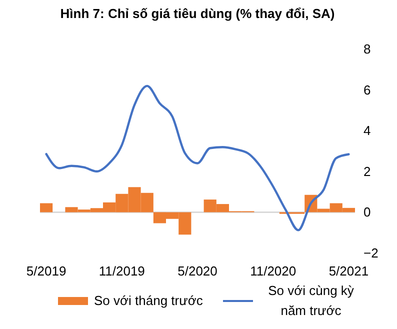 This screenshot has width=397, height=329. What do you see at coordinates (121, 271) in the screenshot?
I see `x-tick-label: 11/2019` at bounding box center [121, 271].